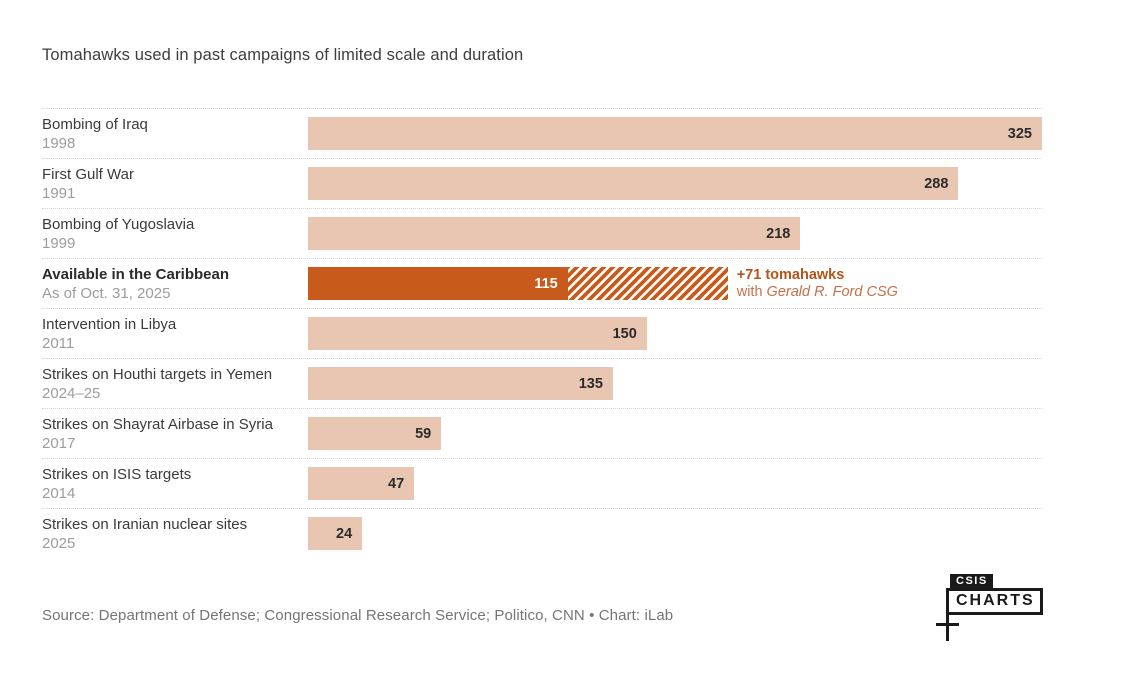 This screenshot has height=681, width=1132. Describe the element at coordinates (778, 233) in the screenshot. I see `bar-value-label: 218` at that location.